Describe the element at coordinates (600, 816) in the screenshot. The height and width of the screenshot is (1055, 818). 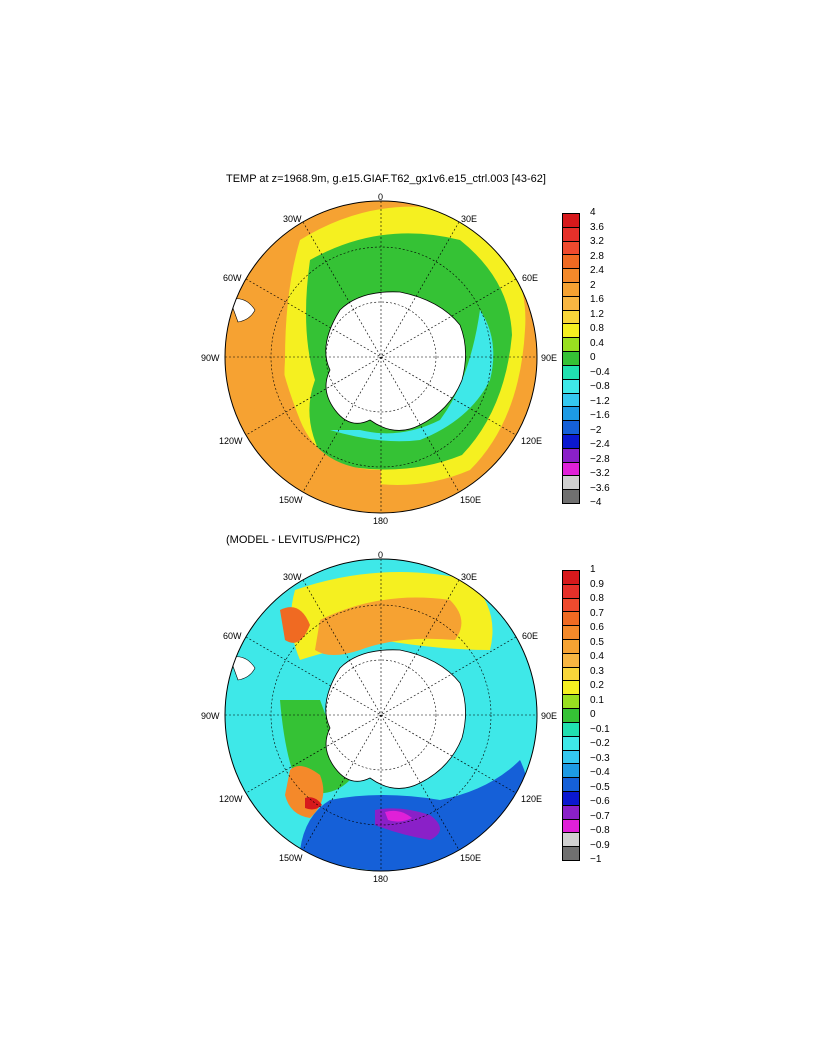
I see `colorbar-tick-label: −0.7` at that location.